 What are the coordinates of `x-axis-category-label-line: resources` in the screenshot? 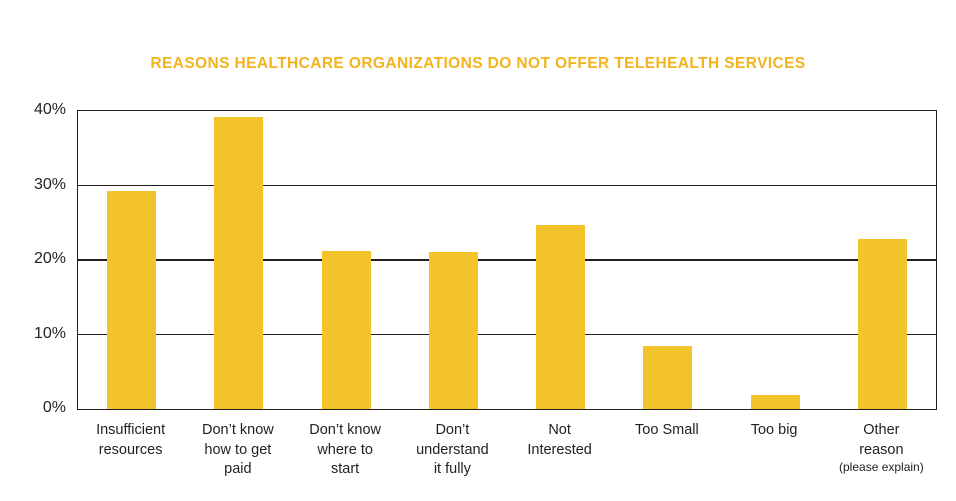 It's located at (130, 449).